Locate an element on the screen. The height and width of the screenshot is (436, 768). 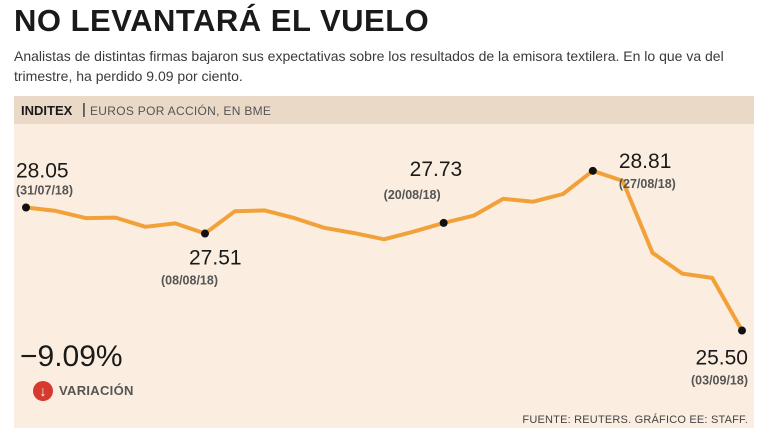
data-date-label: (03/09/18) is located at coordinates (719, 381).